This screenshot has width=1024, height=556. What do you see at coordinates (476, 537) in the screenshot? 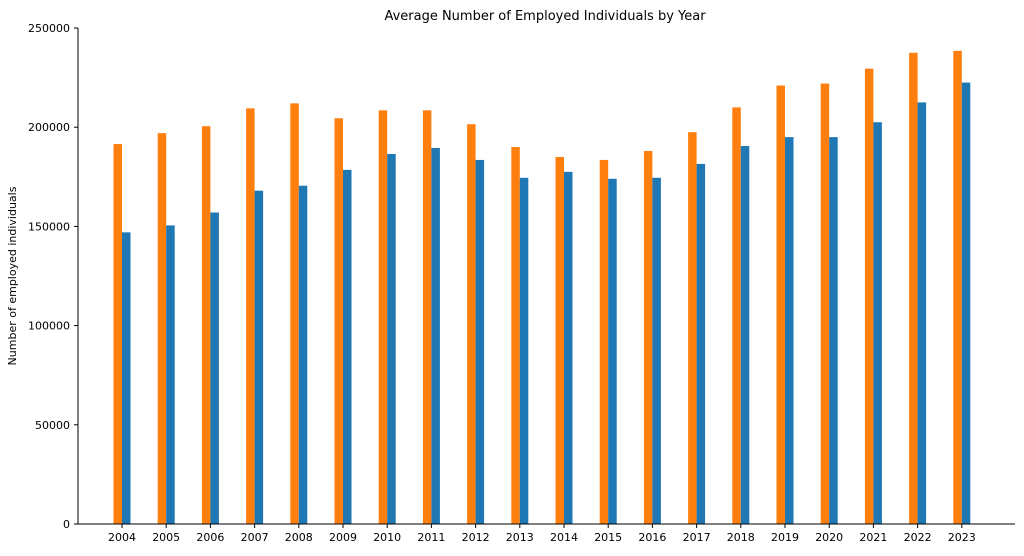
I see `x-tick-label: 2012` at bounding box center [476, 537].